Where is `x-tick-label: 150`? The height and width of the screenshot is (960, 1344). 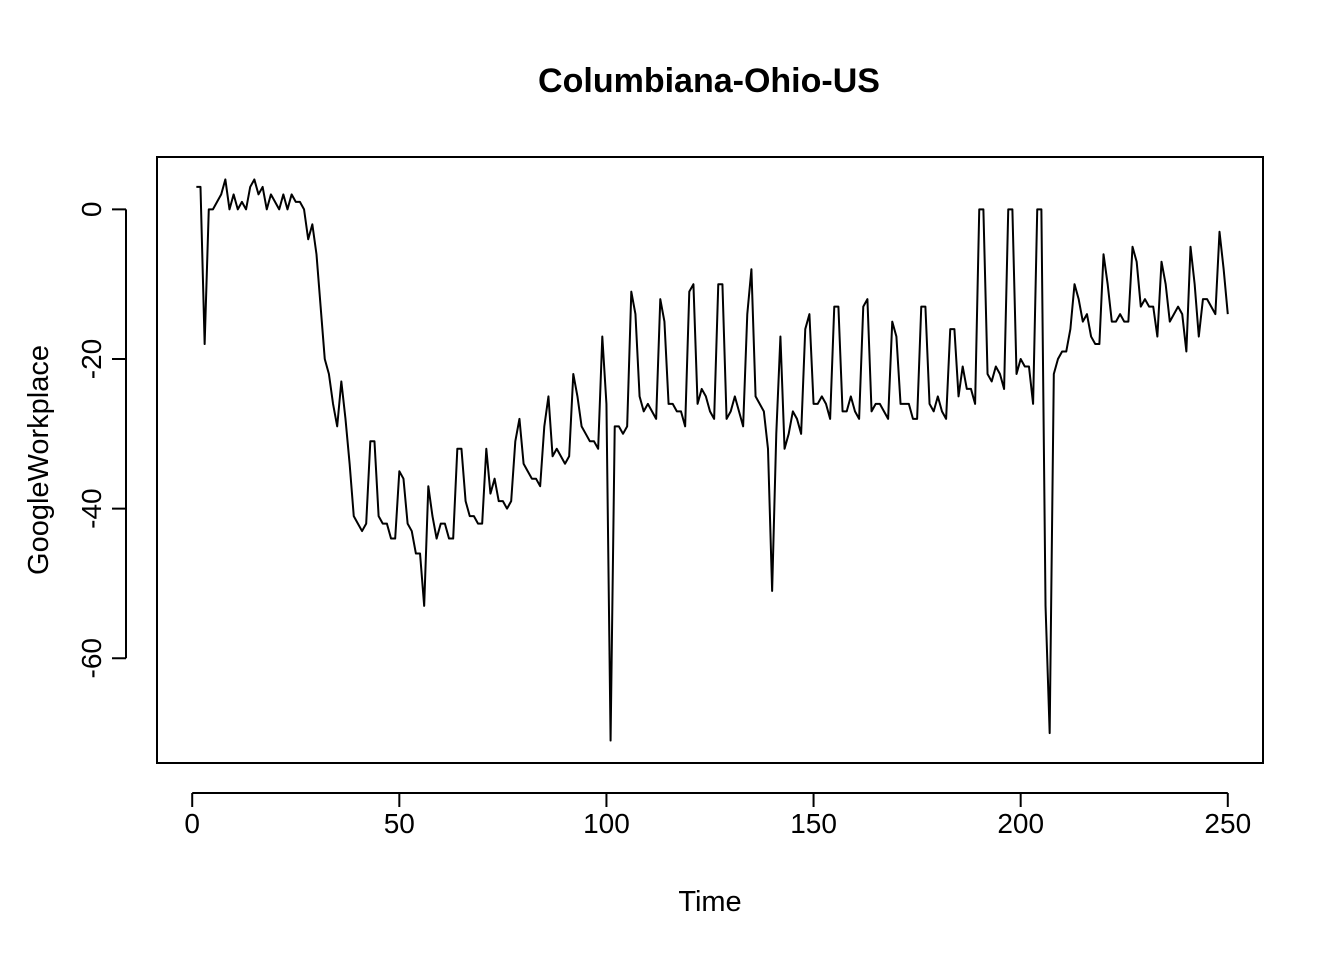
x-tick-label: 150 is located at coordinates (813, 823).